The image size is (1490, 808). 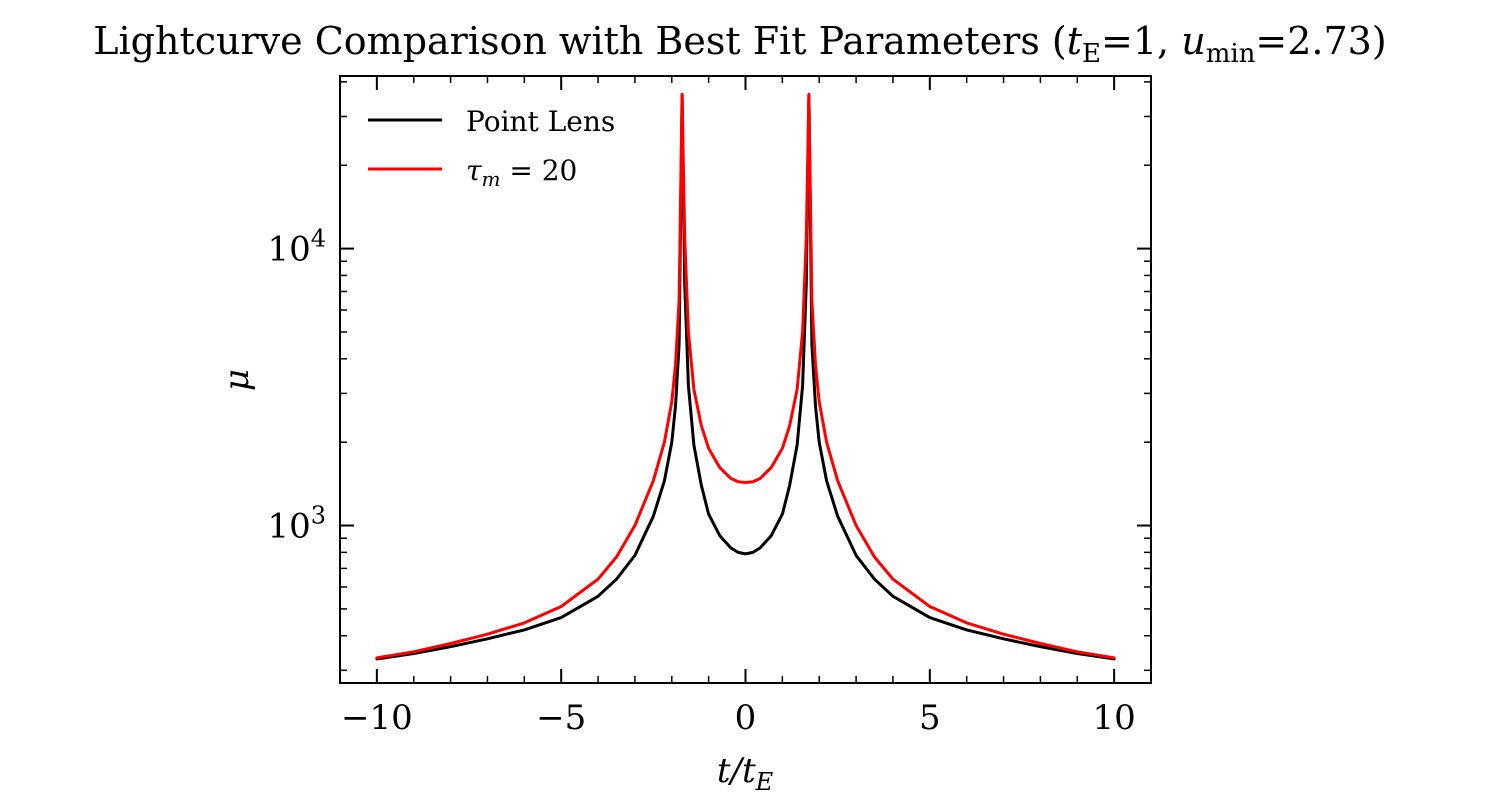 I want to click on title-u-symbol: u, so click(x=1193, y=41).